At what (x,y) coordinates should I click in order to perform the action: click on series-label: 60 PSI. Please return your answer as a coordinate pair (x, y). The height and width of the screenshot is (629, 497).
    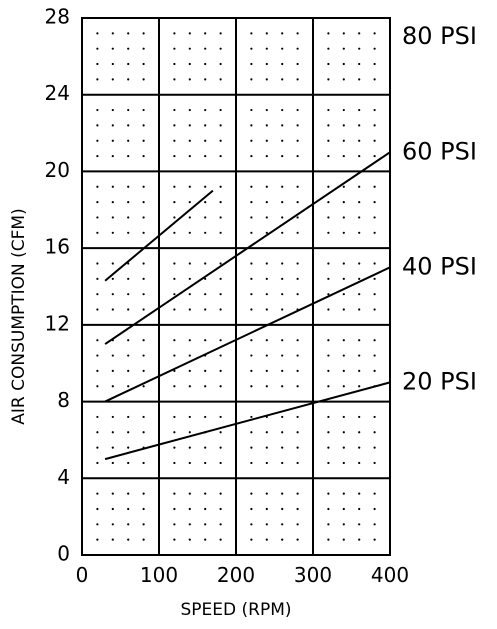
    Looking at the image, I should click on (439, 151).